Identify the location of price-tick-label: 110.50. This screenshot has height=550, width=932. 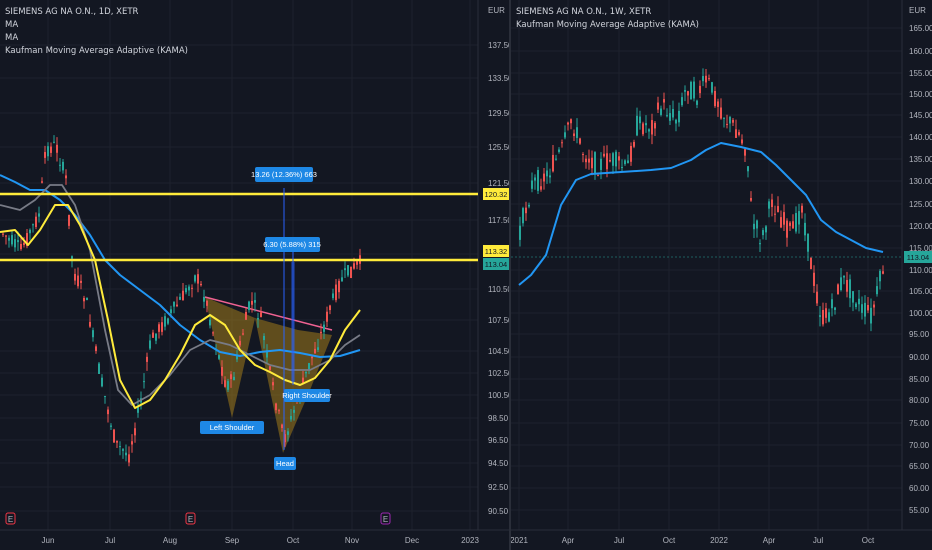
(499, 289).